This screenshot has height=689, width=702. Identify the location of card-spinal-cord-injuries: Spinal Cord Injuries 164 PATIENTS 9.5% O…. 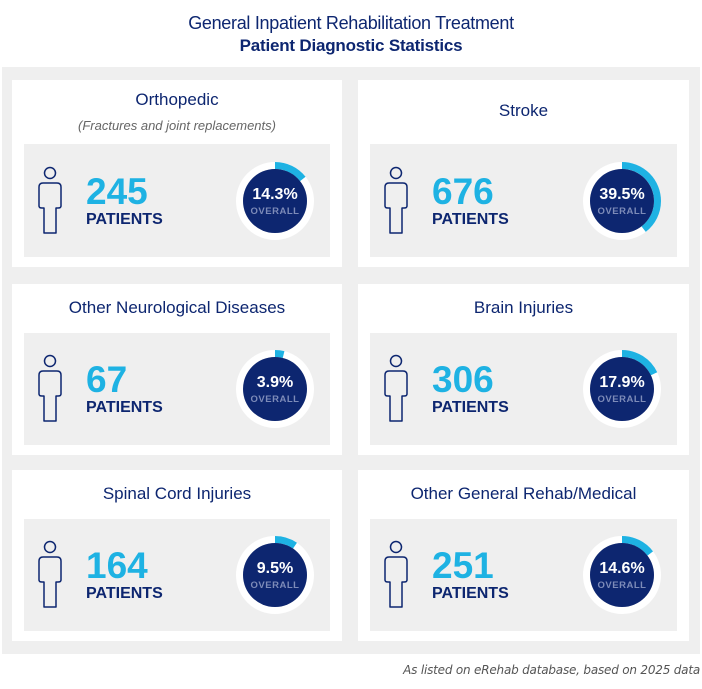
(177, 555).